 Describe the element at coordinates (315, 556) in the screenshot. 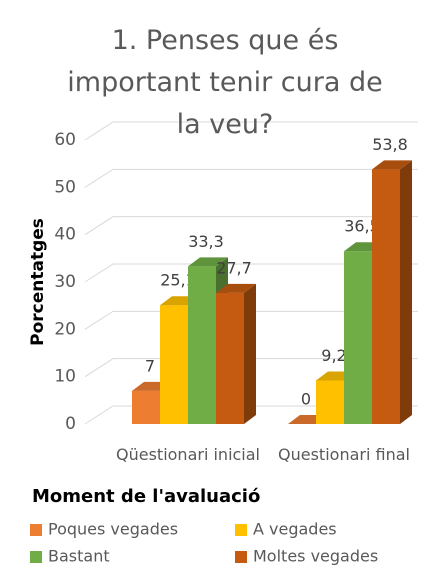

I see `legend-label: Moltes vegades` at that location.